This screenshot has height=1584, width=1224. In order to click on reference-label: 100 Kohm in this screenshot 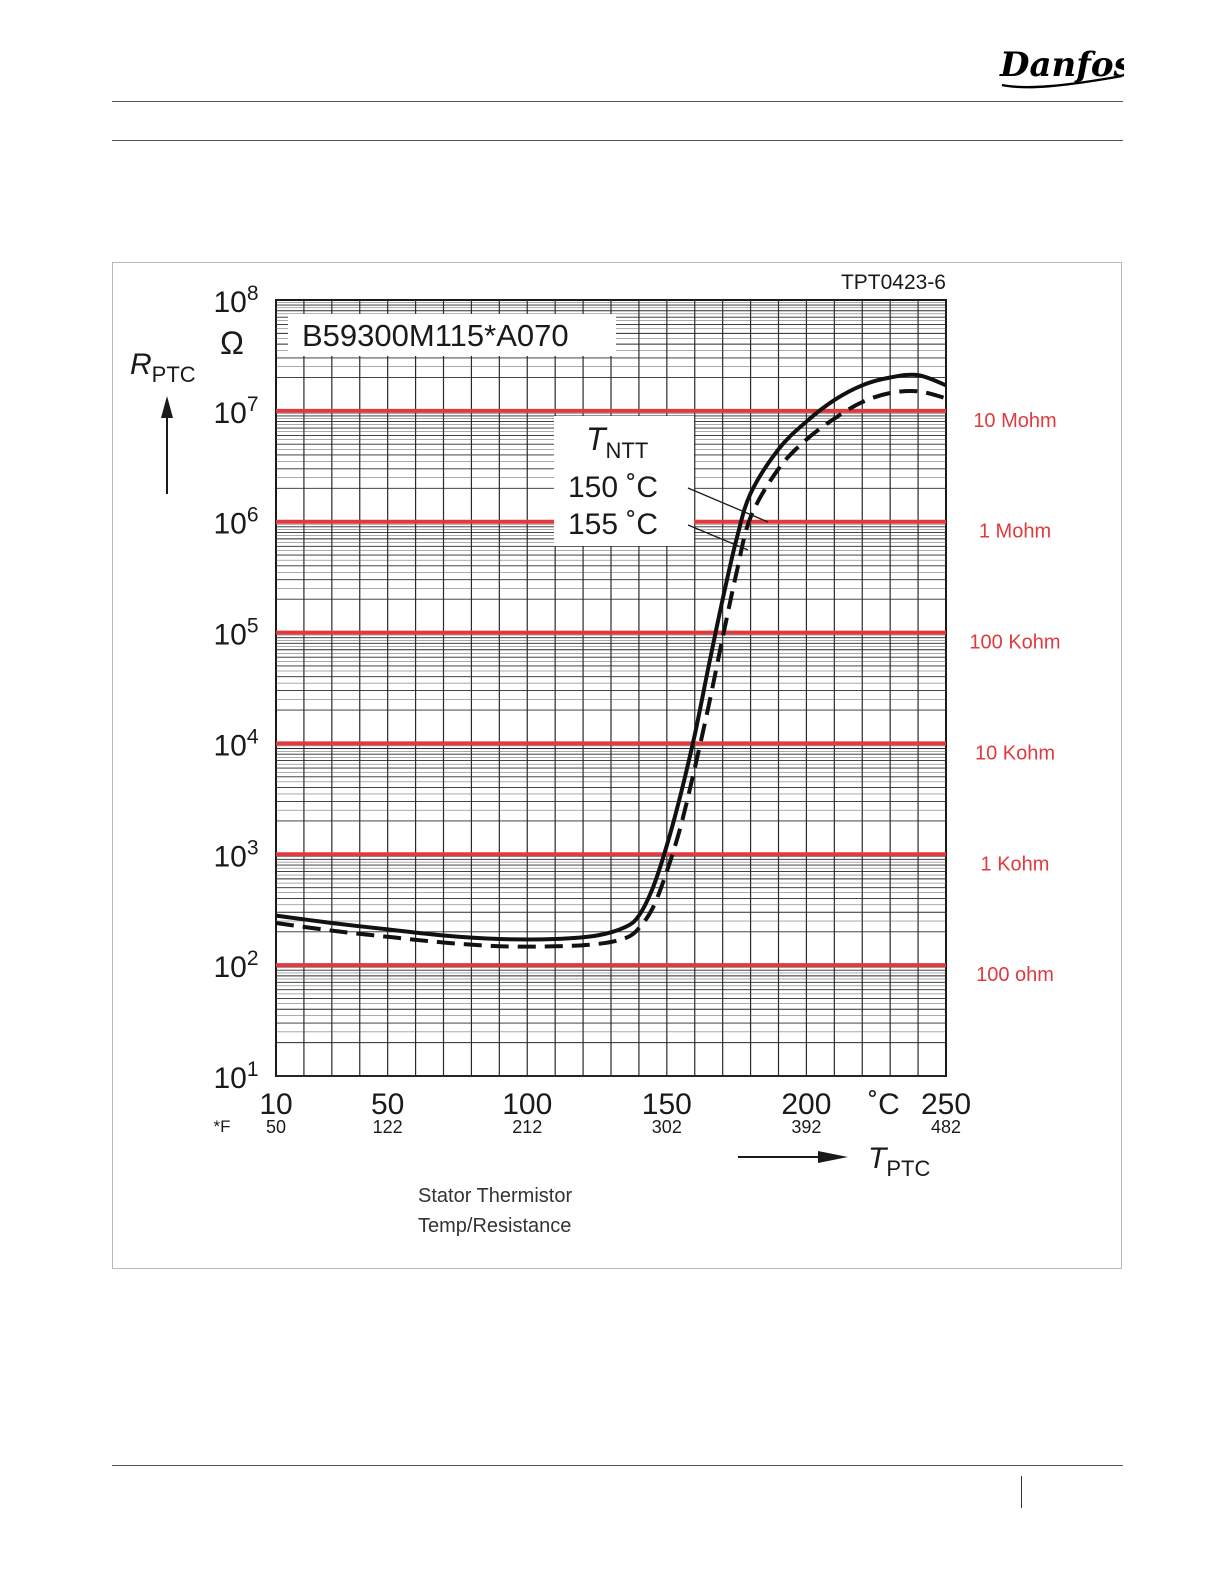, I will do `click(1014, 643)`.